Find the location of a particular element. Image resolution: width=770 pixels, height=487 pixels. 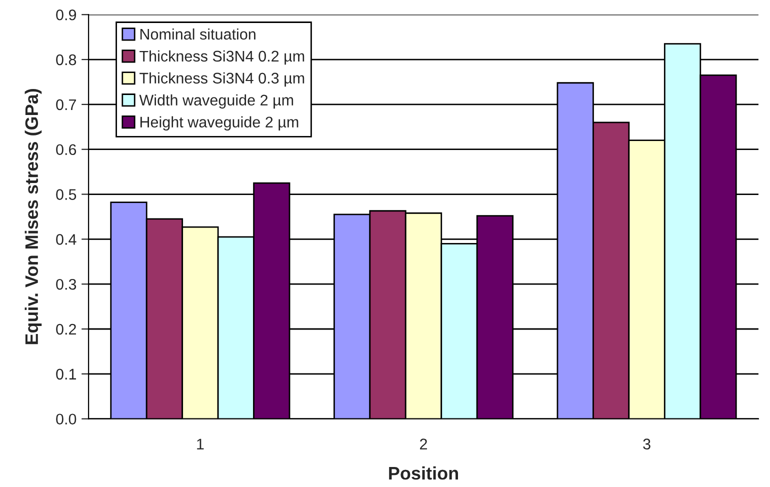

x-tick-label: 3 is located at coordinates (646, 444).